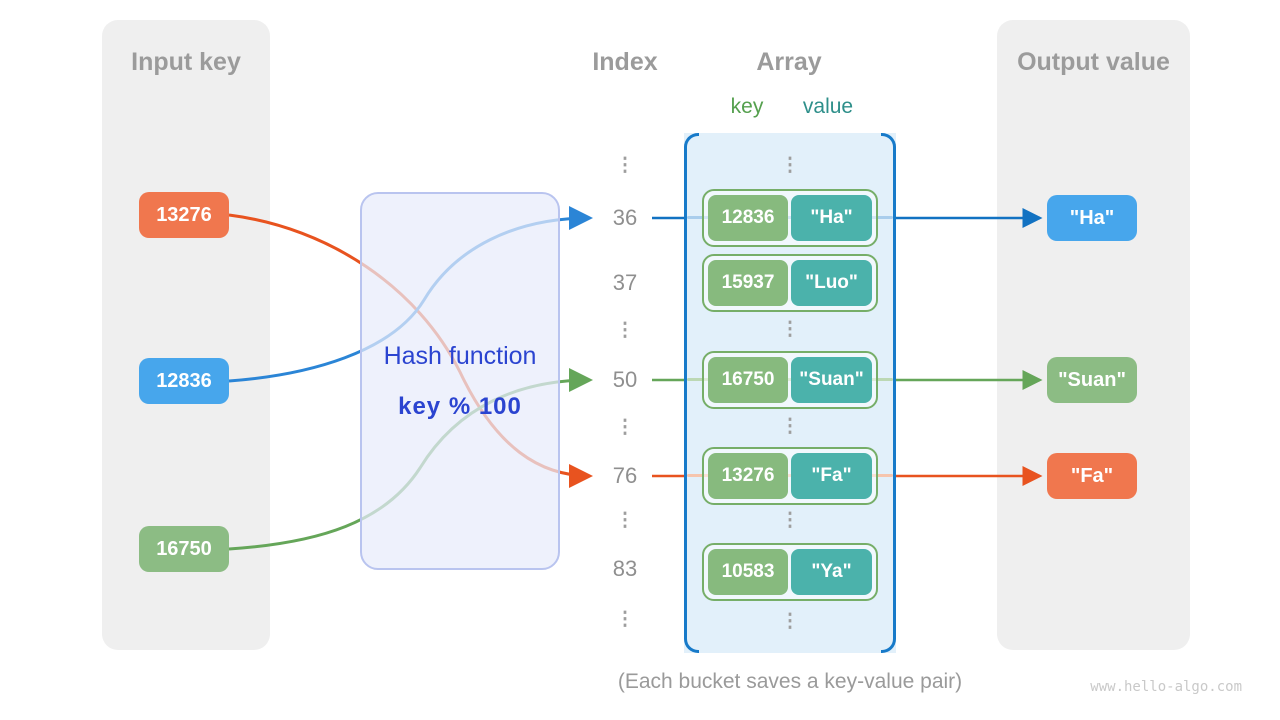  Describe the element at coordinates (831, 283) in the screenshot. I see `bucket-value: "Luo"` at that location.